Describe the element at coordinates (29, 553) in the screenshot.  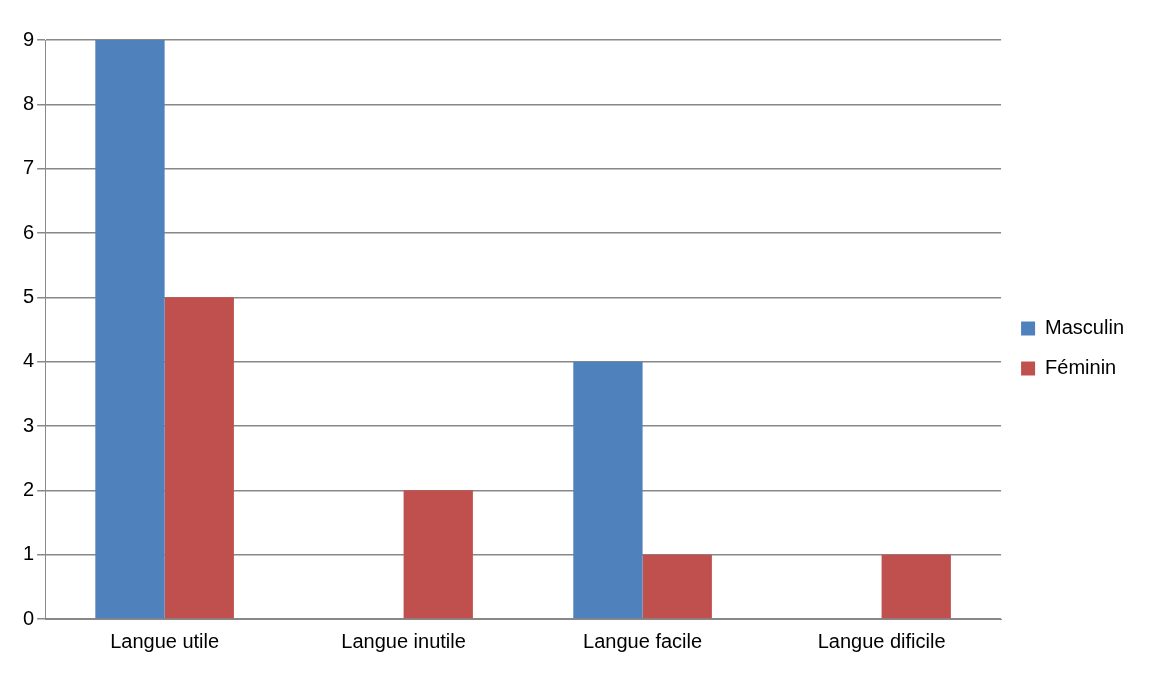
I see `y-tick-label: 1` at that location.